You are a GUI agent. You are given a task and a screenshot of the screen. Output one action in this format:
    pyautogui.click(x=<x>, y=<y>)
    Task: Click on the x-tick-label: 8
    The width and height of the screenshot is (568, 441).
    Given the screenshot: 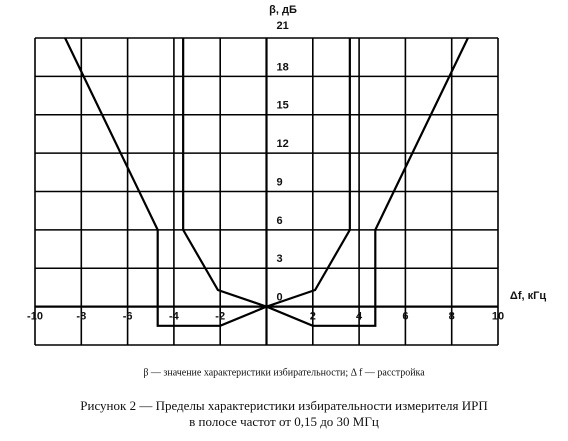 What is the action you would take?
    pyautogui.click(x=452, y=317)
    